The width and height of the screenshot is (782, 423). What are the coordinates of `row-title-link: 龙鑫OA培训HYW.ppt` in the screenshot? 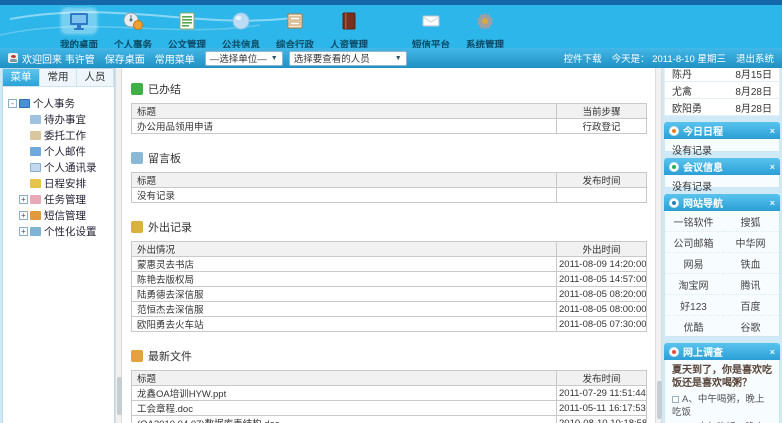 It's located at (344, 393).